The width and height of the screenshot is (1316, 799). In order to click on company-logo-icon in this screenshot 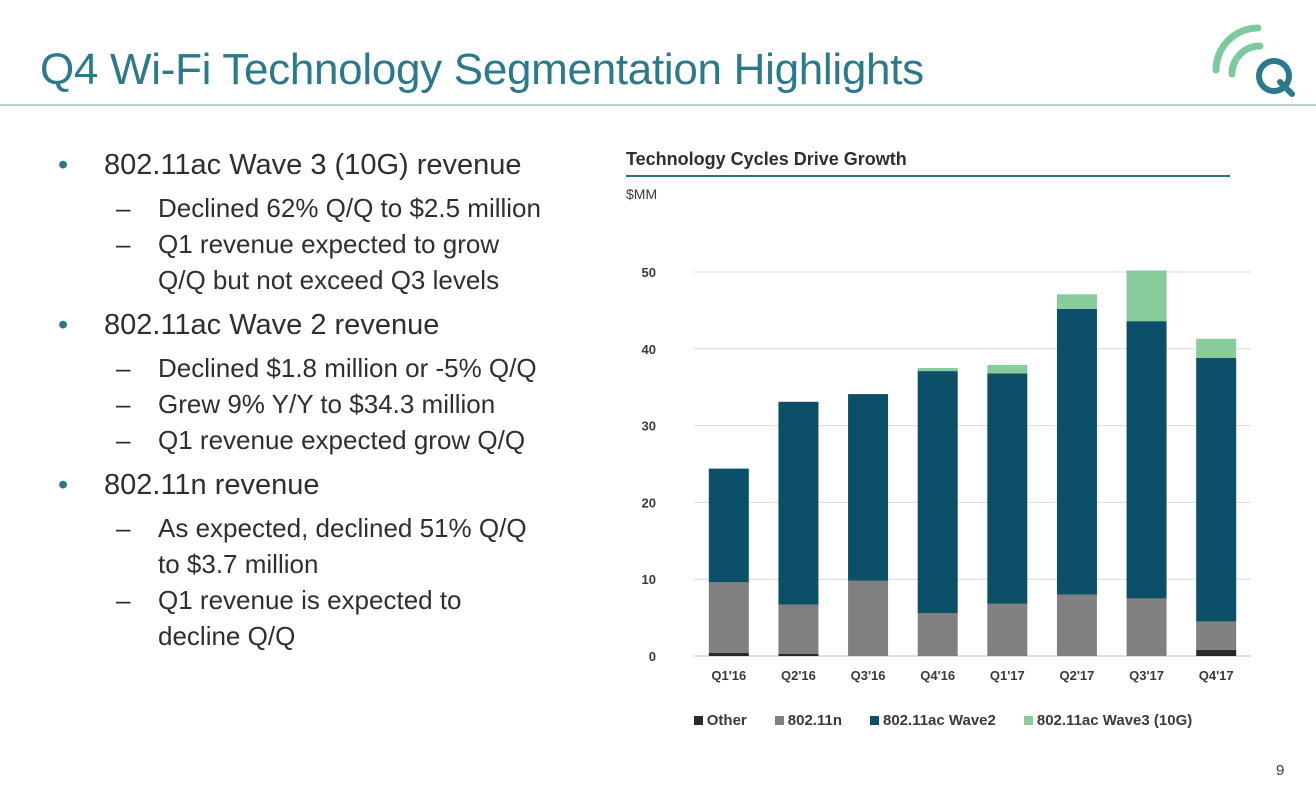, I will do `click(1253, 60)`.